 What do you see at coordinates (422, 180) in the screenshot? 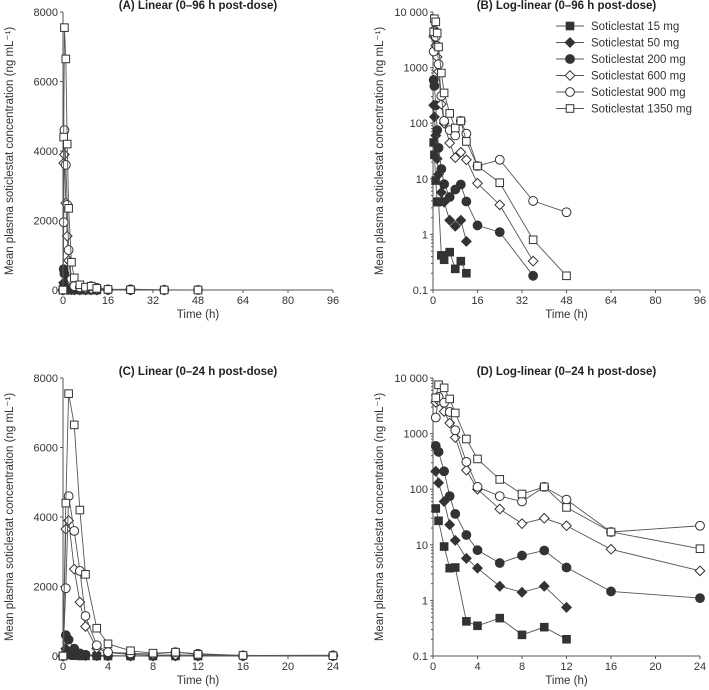
I see `y-tick-label: 10` at bounding box center [422, 180].